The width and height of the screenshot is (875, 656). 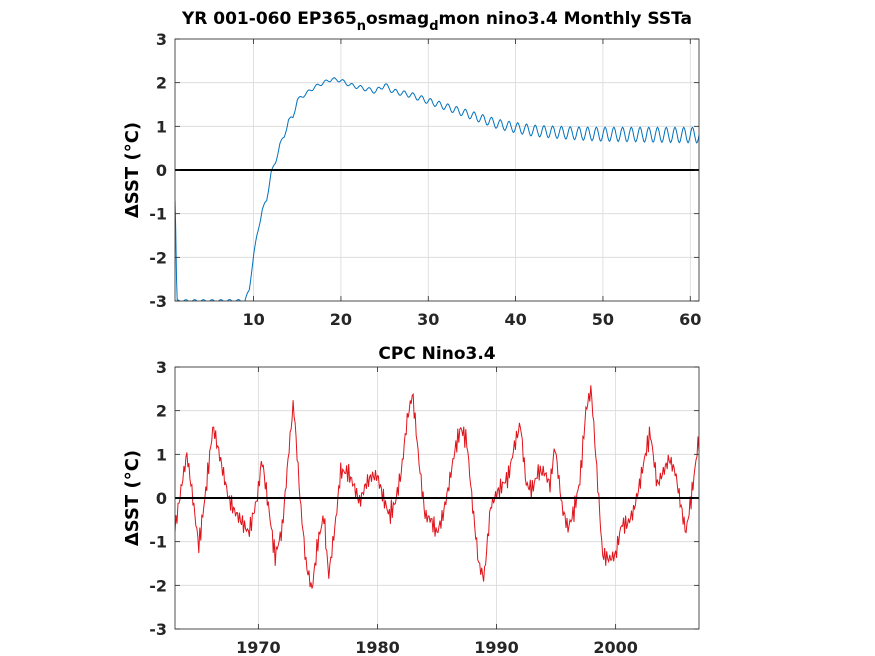 I want to click on y-axis-label-model: ΔSST (°C), so click(x=132, y=170).